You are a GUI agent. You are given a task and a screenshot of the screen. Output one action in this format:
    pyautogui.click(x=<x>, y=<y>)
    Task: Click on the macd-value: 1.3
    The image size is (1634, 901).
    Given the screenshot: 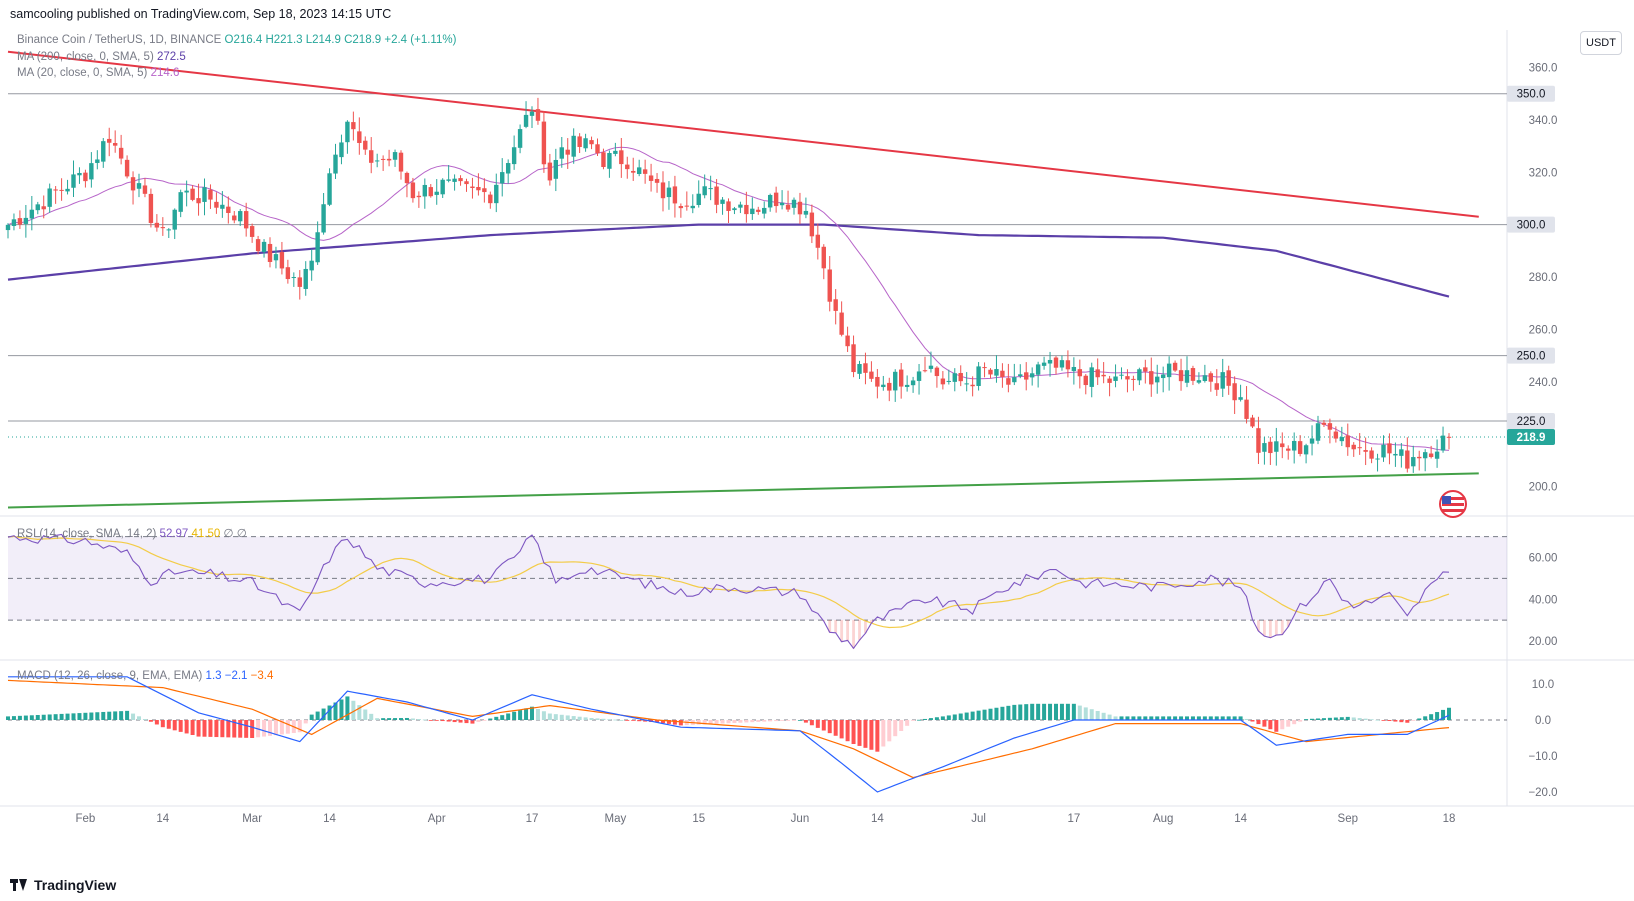 What is the action you would take?
    pyautogui.click(x=213, y=676)
    